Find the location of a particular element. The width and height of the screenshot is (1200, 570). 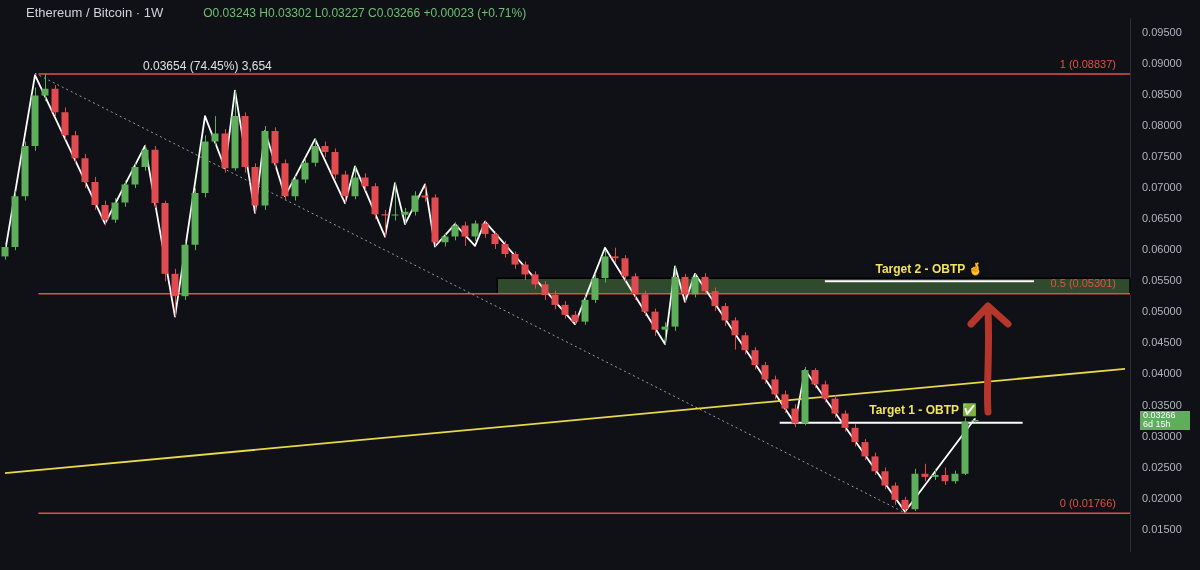

y-tick-label: 0.05500 is located at coordinates (1162, 280).